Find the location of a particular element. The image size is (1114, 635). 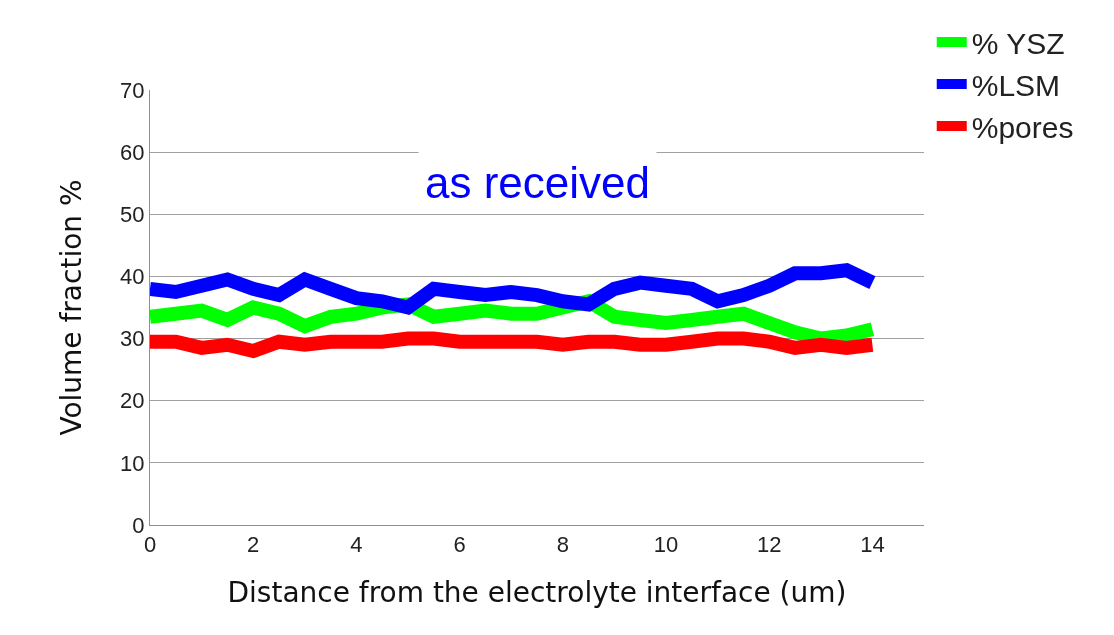

x-tick-label: 8 is located at coordinates (562, 545).